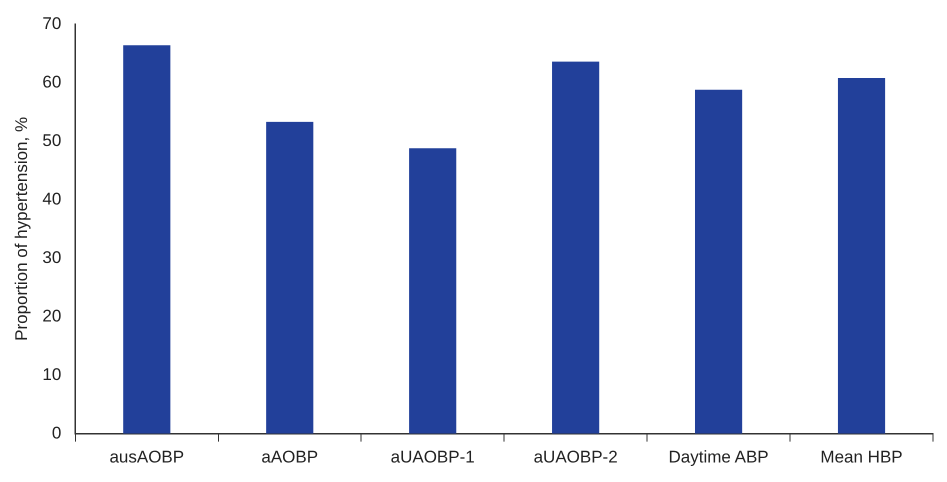 This screenshot has width=947, height=482. What do you see at coordinates (718, 456) in the screenshot?
I see `x-tick-label: Daytime ABP` at bounding box center [718, 456].